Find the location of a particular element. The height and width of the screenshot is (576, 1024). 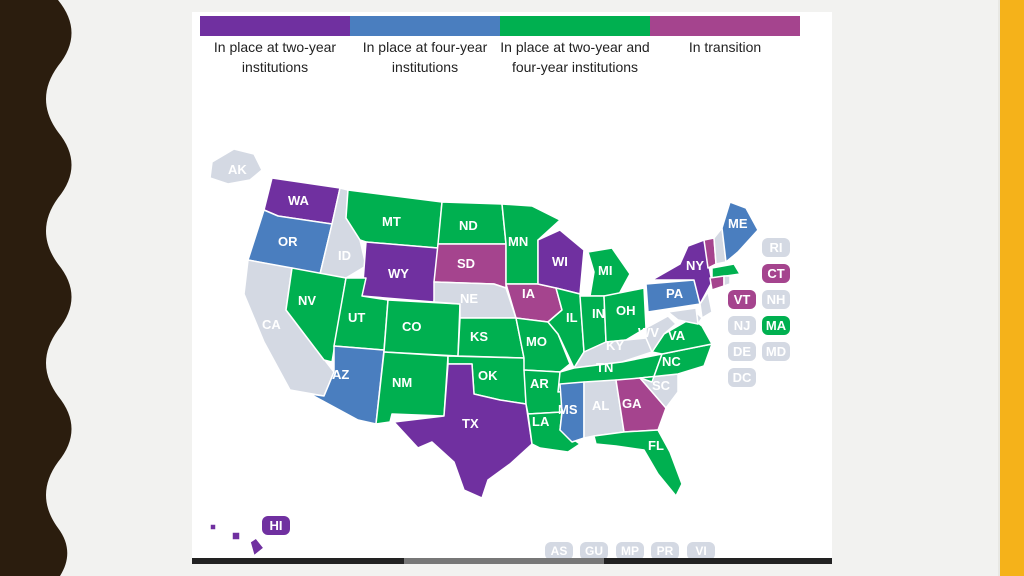

label-va: VA is located at coordinates (677, 335).